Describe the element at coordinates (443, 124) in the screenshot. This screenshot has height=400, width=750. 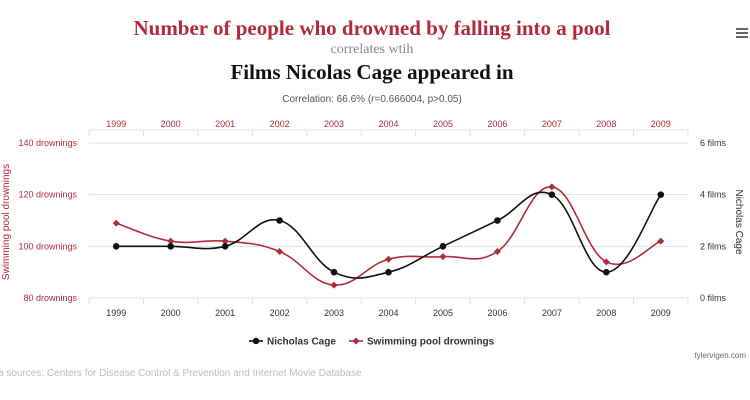
I see `top-x-tick-label: 2005` at that location.